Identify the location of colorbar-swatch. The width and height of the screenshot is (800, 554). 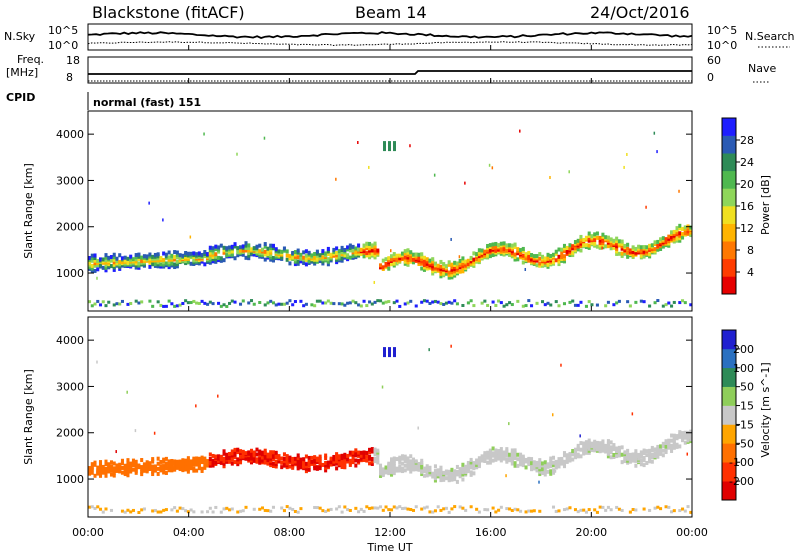
(729, 267).